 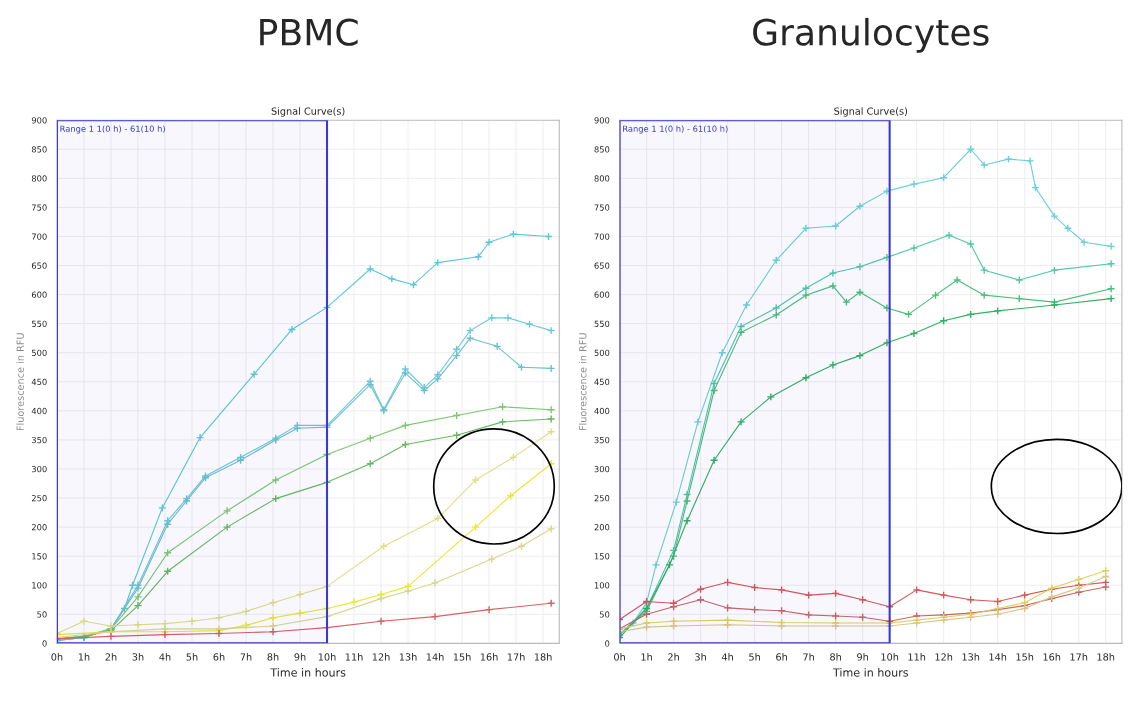 I want to click on chart-title: PBMC, so click(x=309, y=32).